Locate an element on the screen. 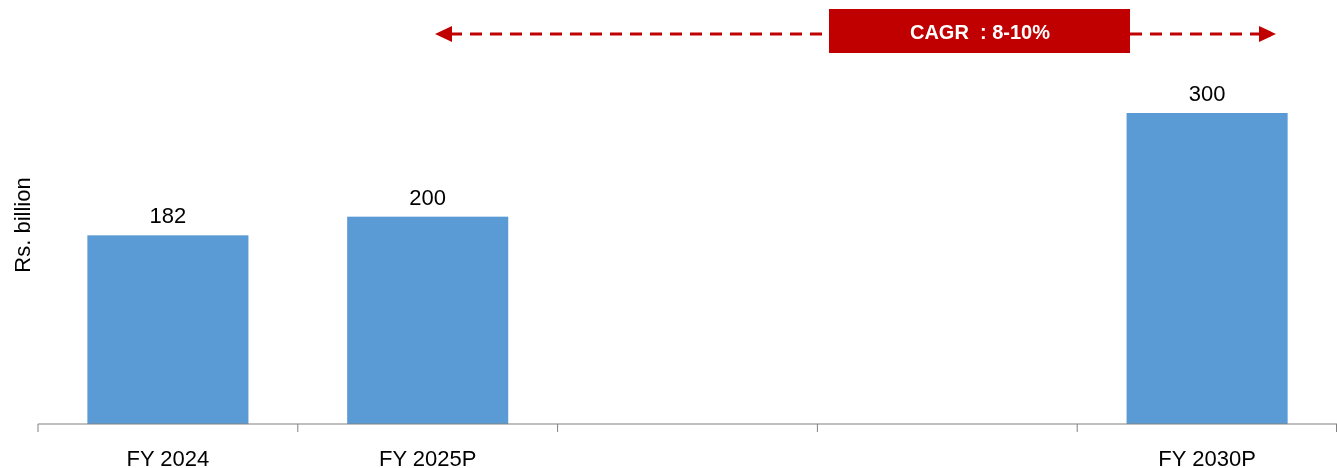 The height and width of the screenshot is (468, 1337). text: CAGR : 8-10% is located at coordinates (980, 32).